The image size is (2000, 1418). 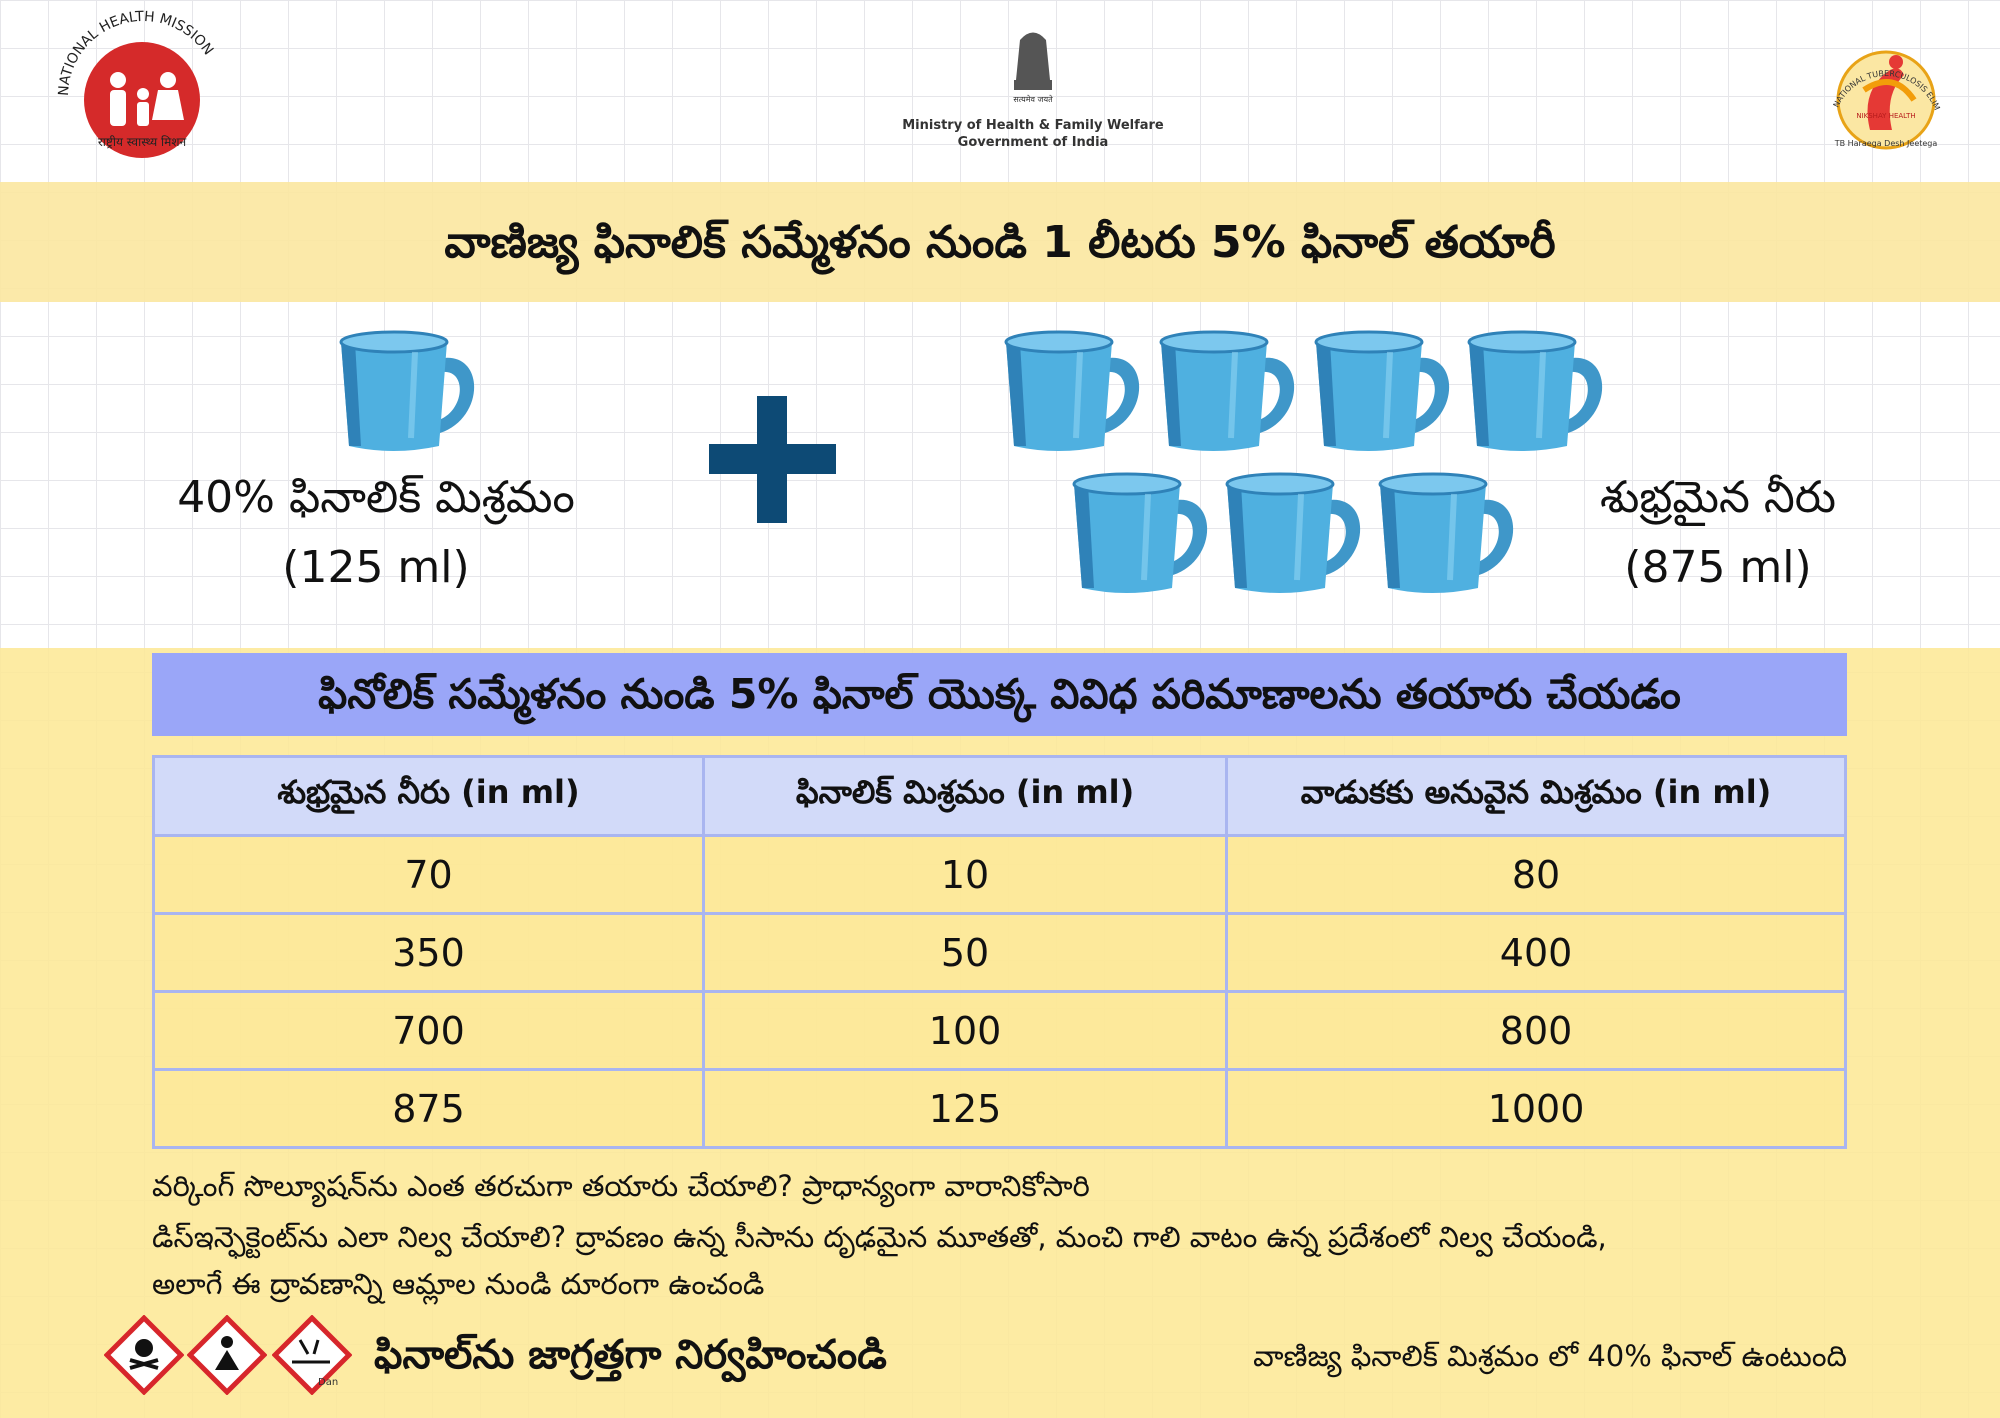 I want to click on table-row: 700 100 800, so click(x=999, y=1030).